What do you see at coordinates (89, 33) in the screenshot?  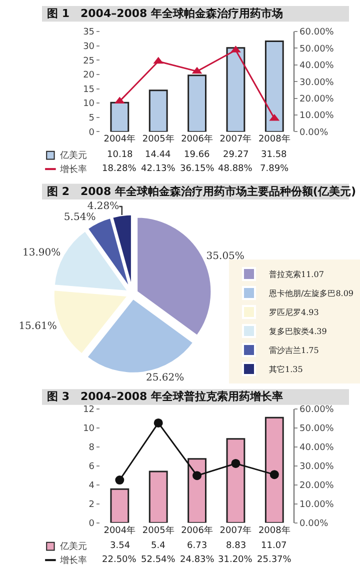 I see `y-tick-label: 35` at bounding box center [89, 33].